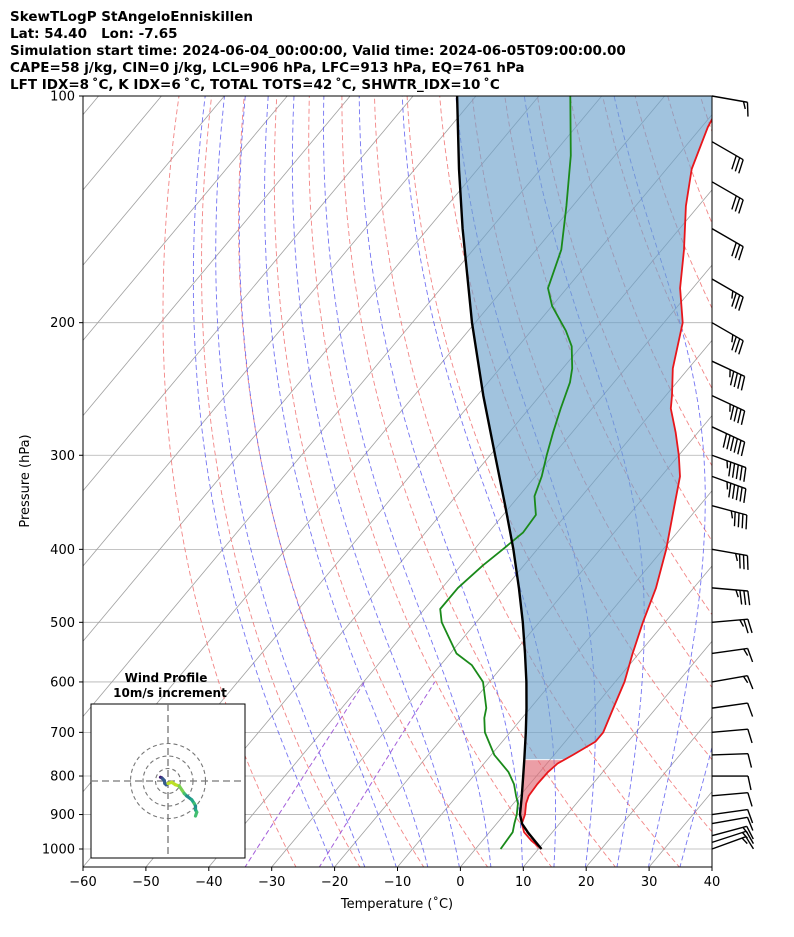 Image resolution: width=794 pixels, height=937 pixels. Describe the element at coordinates (62, 623) in the screenshot. I see `y-tick-label: 500` at that location.